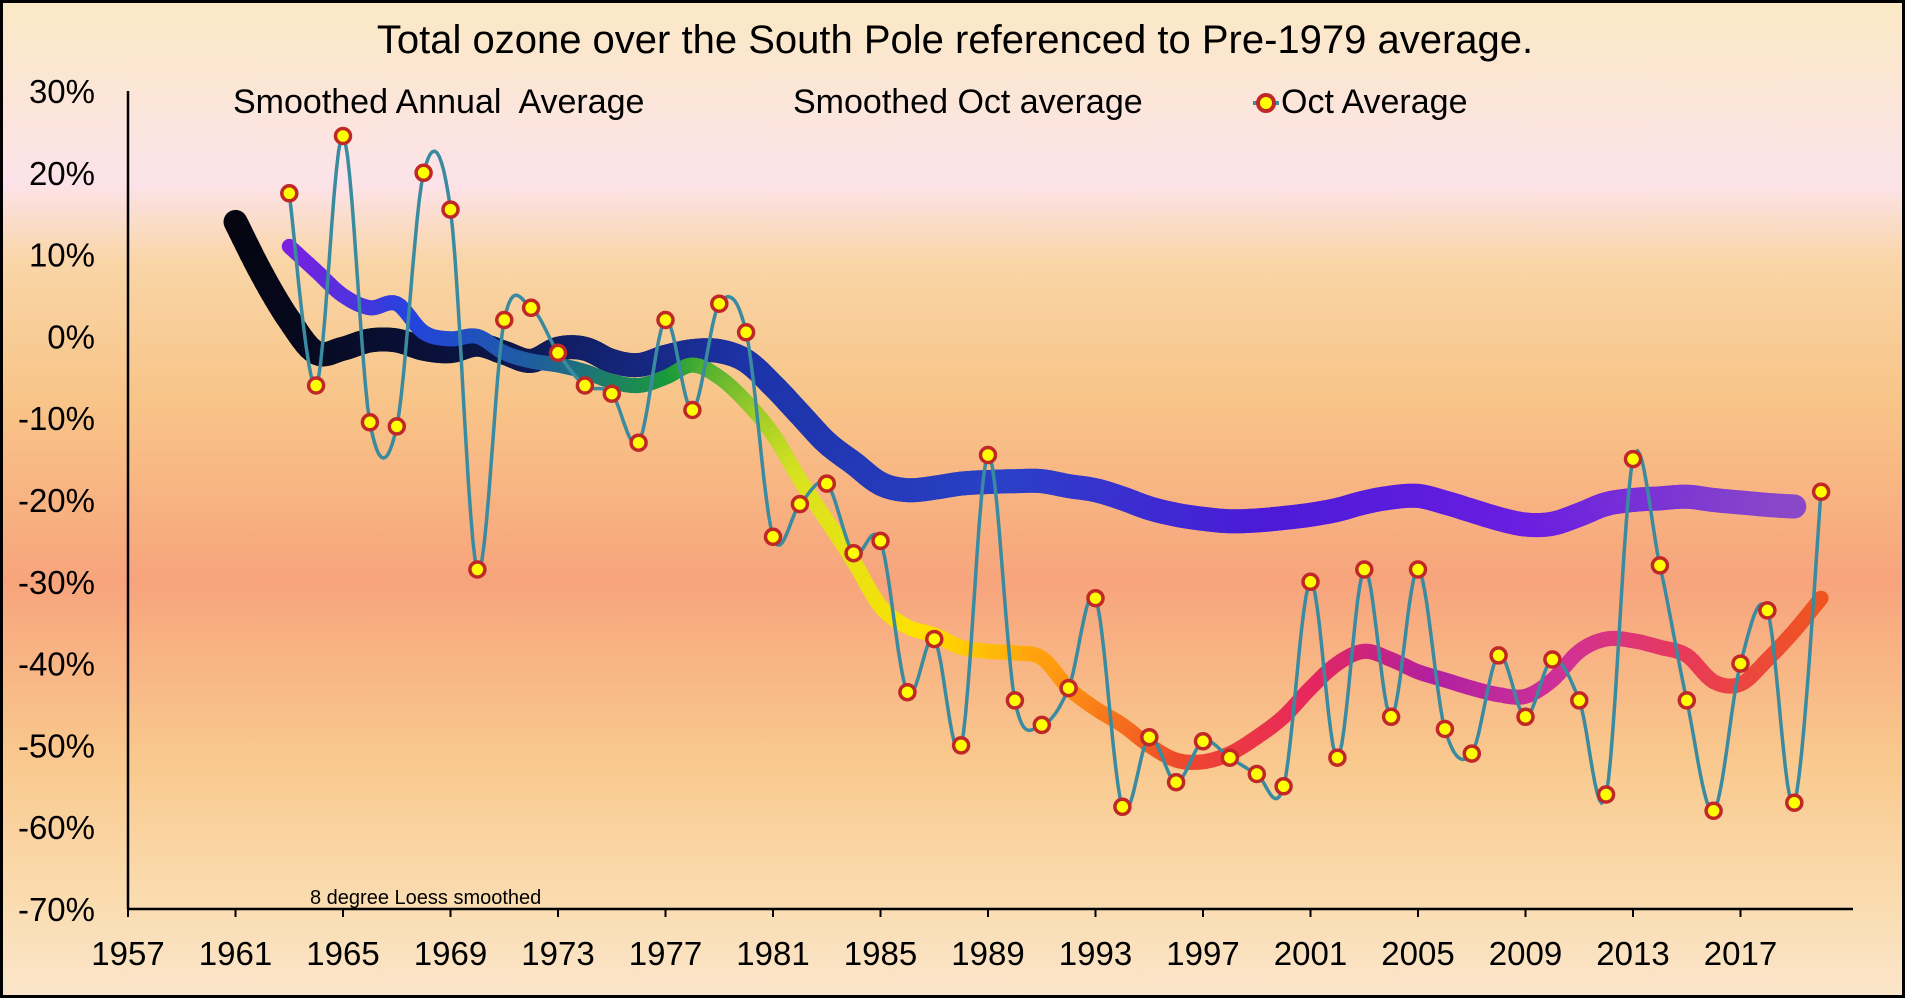 The image size is (1905, 998). What do you see at coordinates (56, 582) in the screenshot?
I see `y-tick-label: -30%` at bounding box center [56, 582].